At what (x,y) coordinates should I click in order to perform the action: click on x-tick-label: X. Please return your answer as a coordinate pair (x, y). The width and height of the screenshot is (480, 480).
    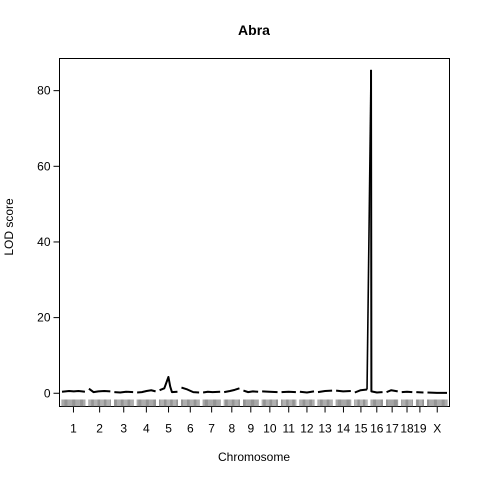
    Looking at the image, I should click on (437, 429).